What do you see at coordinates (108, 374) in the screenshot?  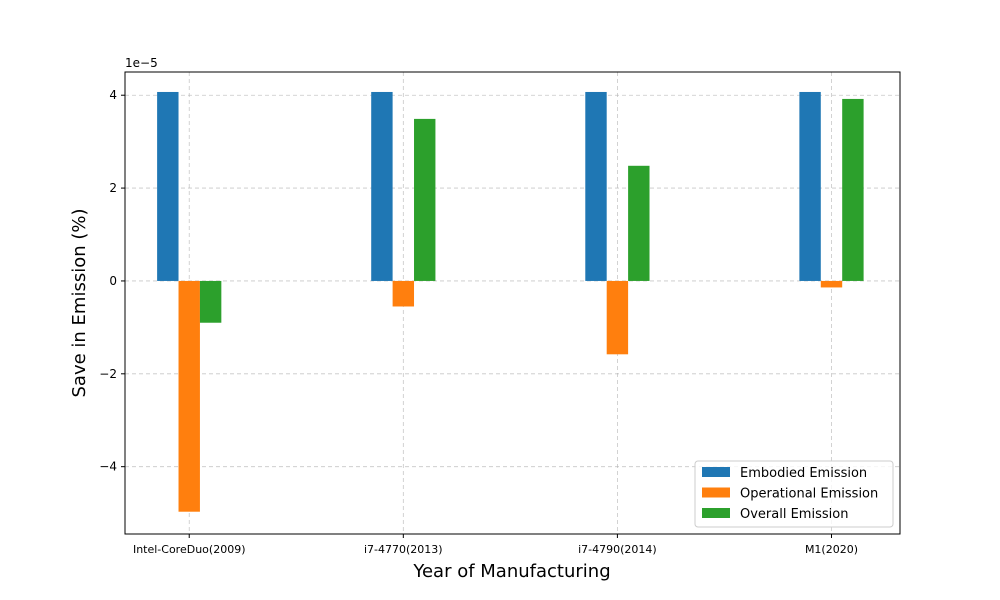 I see `y-tick-label: −2` at bounding box center [108, 374].